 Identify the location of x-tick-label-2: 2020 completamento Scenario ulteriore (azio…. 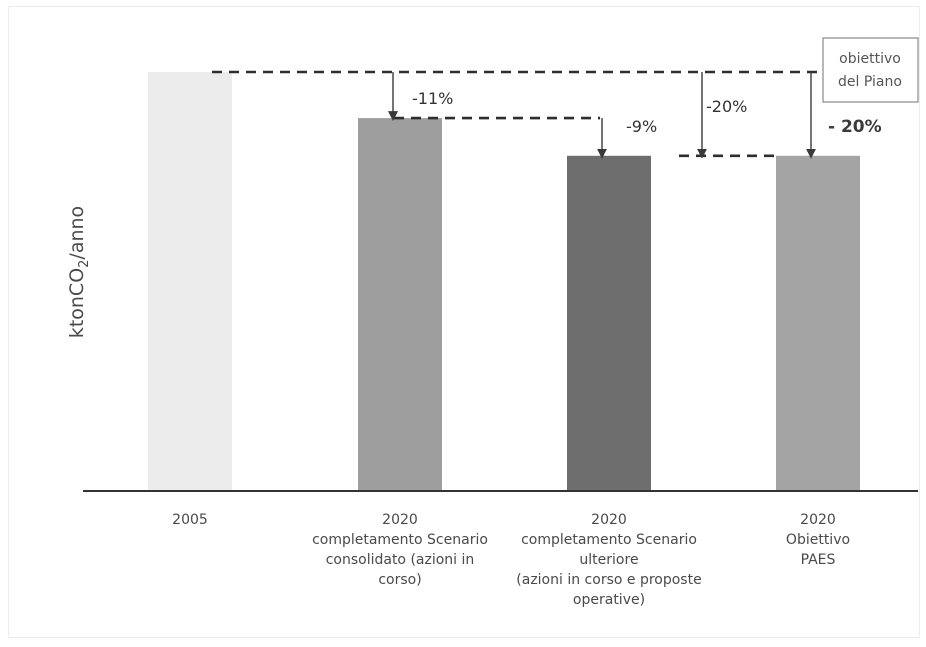
(608, 560).